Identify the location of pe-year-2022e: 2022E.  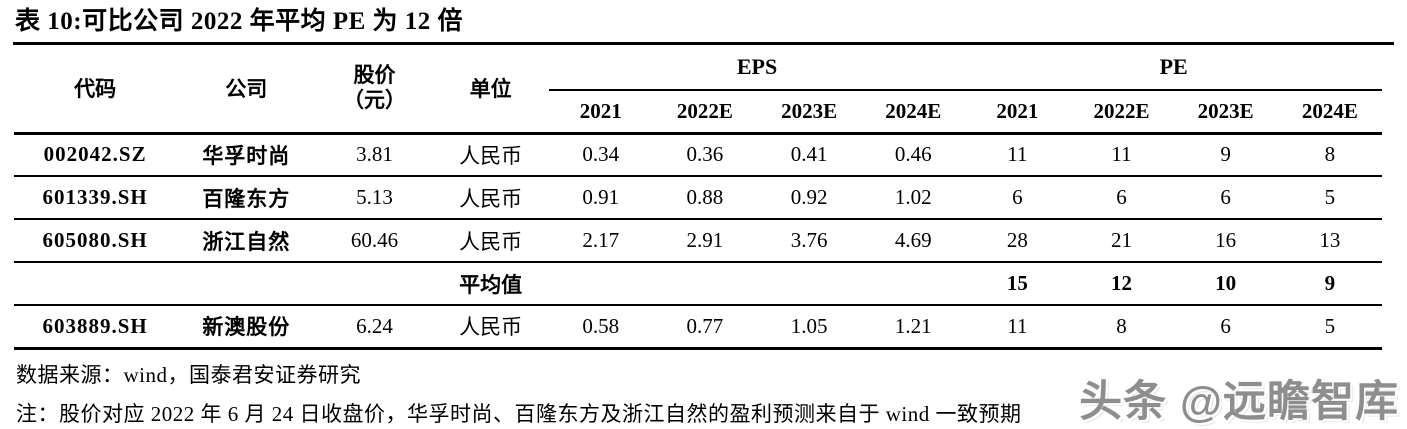
(1121, 112).